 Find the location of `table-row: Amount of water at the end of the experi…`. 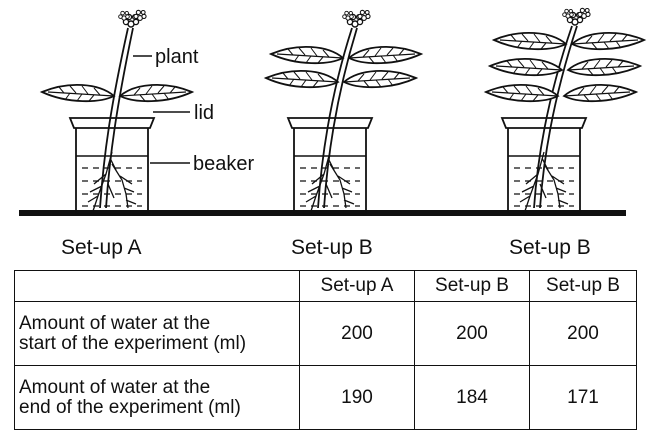

table-row: Amount of water at the end of the experi… is located at coordinates (325, 397).